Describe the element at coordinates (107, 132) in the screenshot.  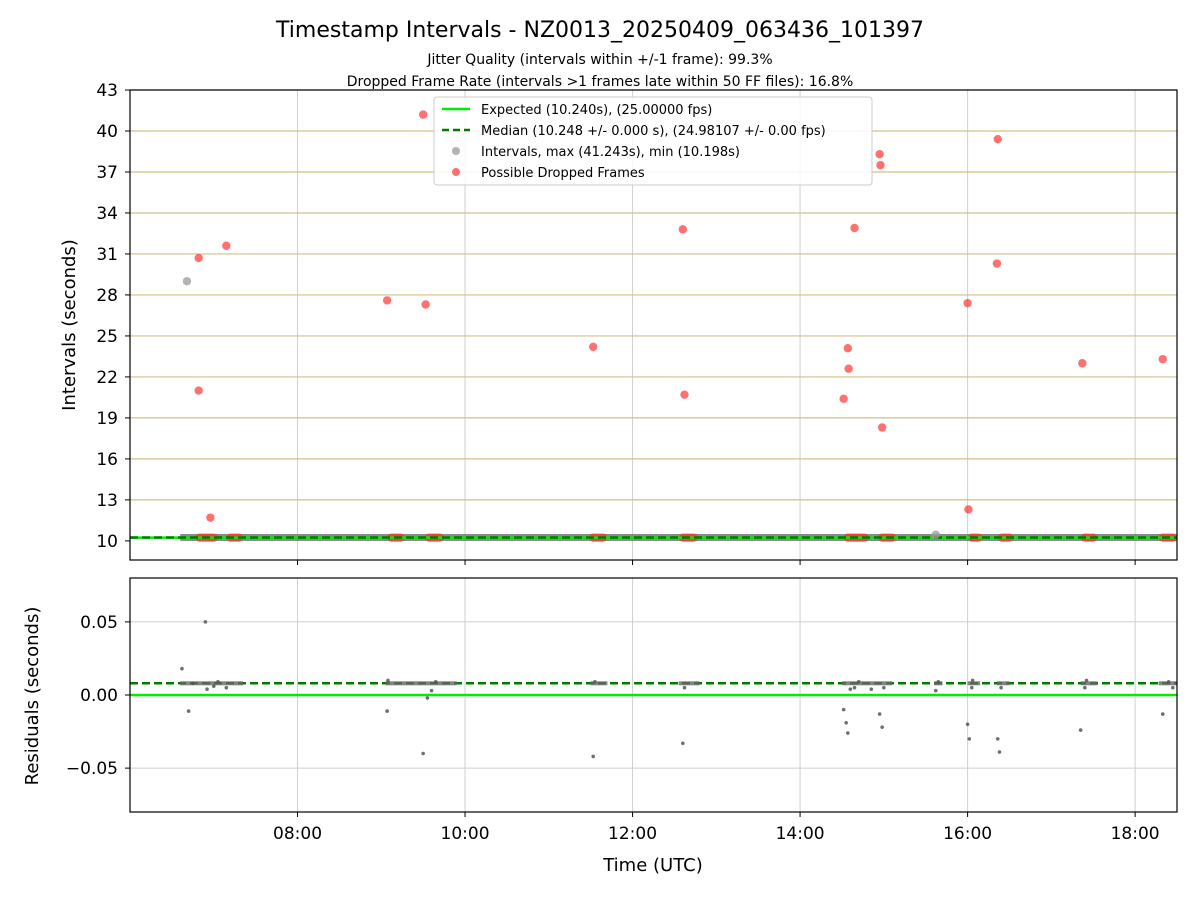
I see `intervals-y-tick-label: 40` at that location.